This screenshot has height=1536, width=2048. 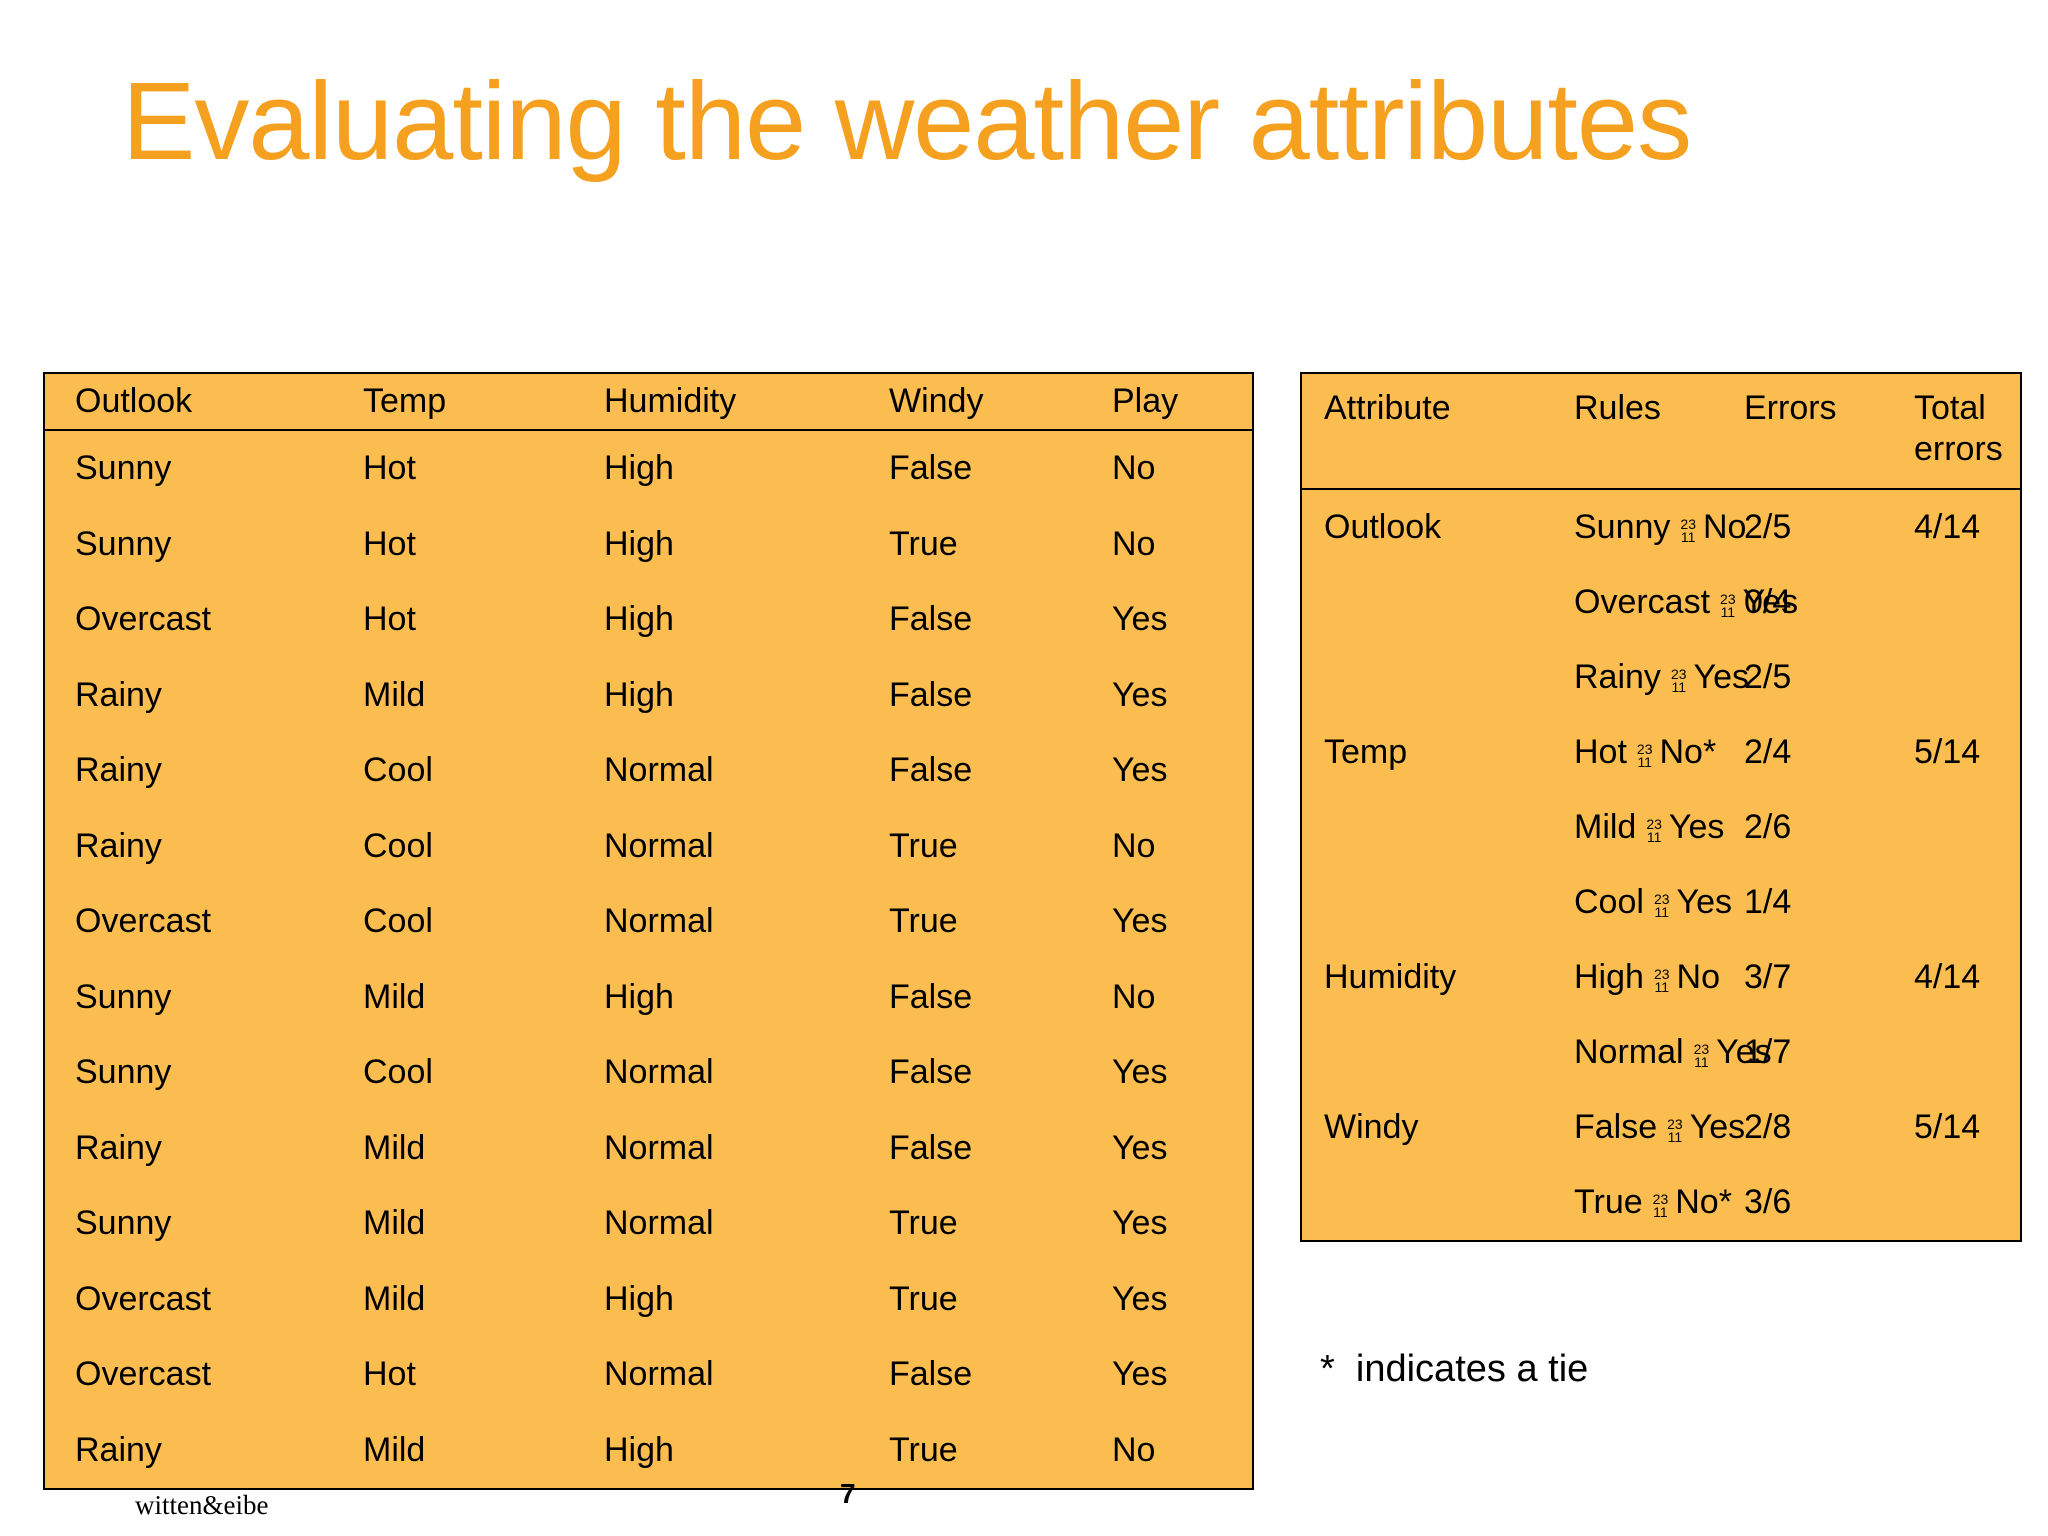 What do you see at coordinates (648, 771) in the screenshot?
I see `table-row: Rainy Cool Normal False Yes` at bounding box center [648, 771].